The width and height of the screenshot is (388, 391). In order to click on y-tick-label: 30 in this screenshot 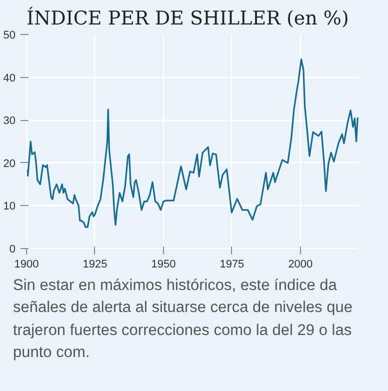, I will do `click(9, 121)`.